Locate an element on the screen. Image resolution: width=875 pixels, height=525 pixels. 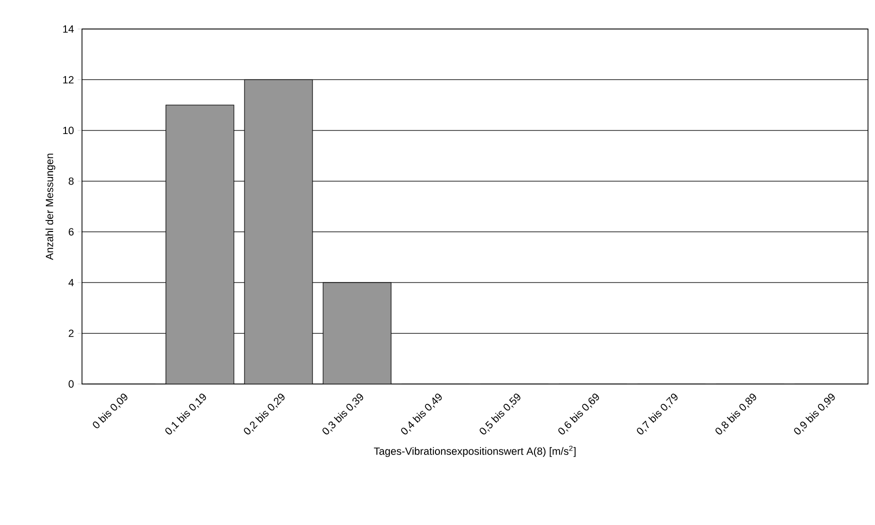
y-axis-title: Anzahl der Messungen is located at coordinates (51, 207).